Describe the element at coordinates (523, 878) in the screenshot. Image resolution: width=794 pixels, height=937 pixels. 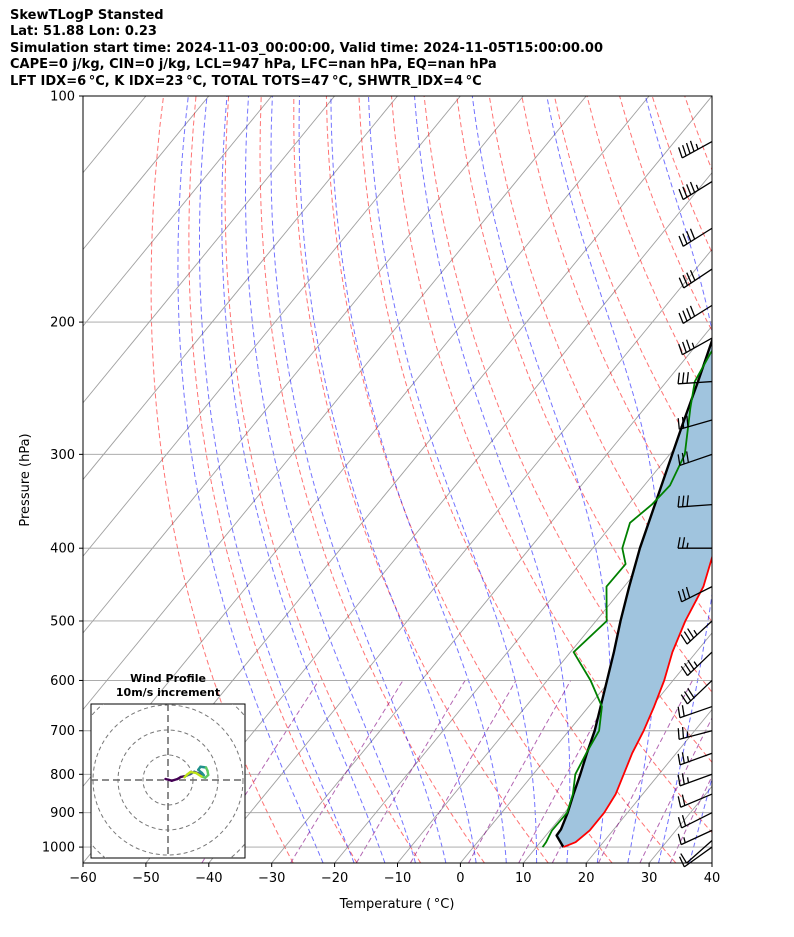
I see `x-tick-label: 10` at that location.